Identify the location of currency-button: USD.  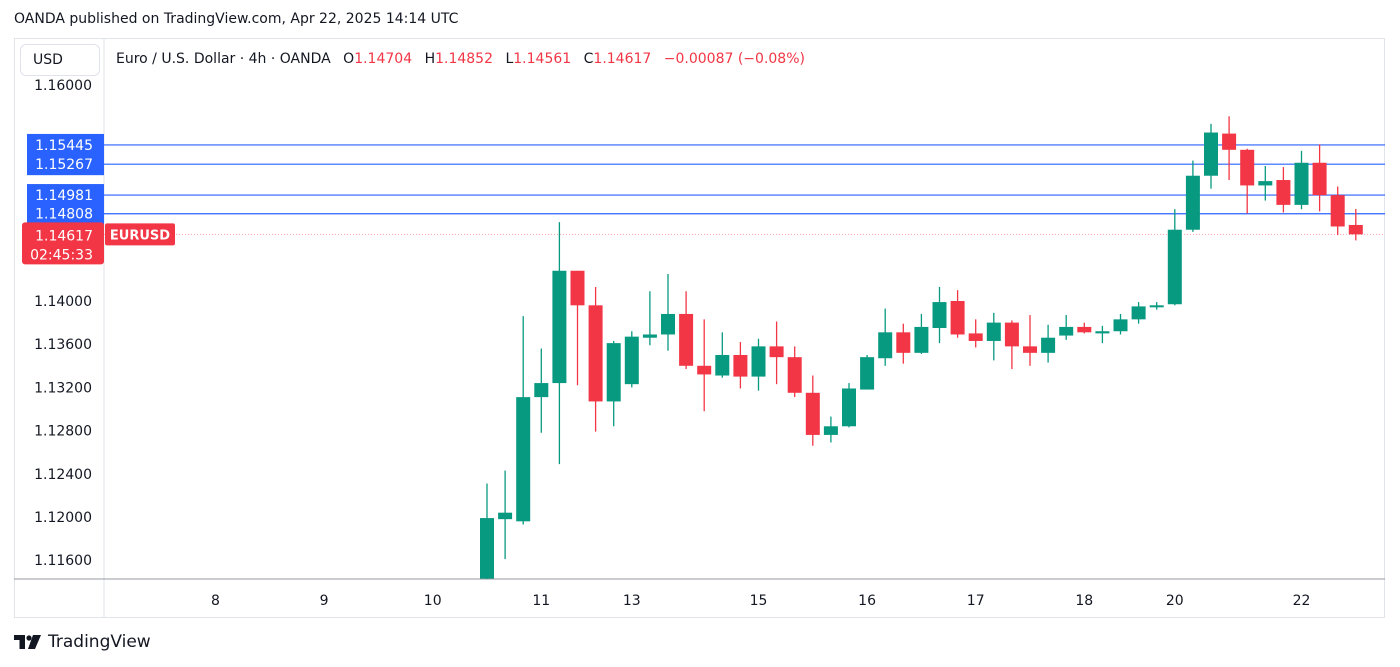
(60, 60).